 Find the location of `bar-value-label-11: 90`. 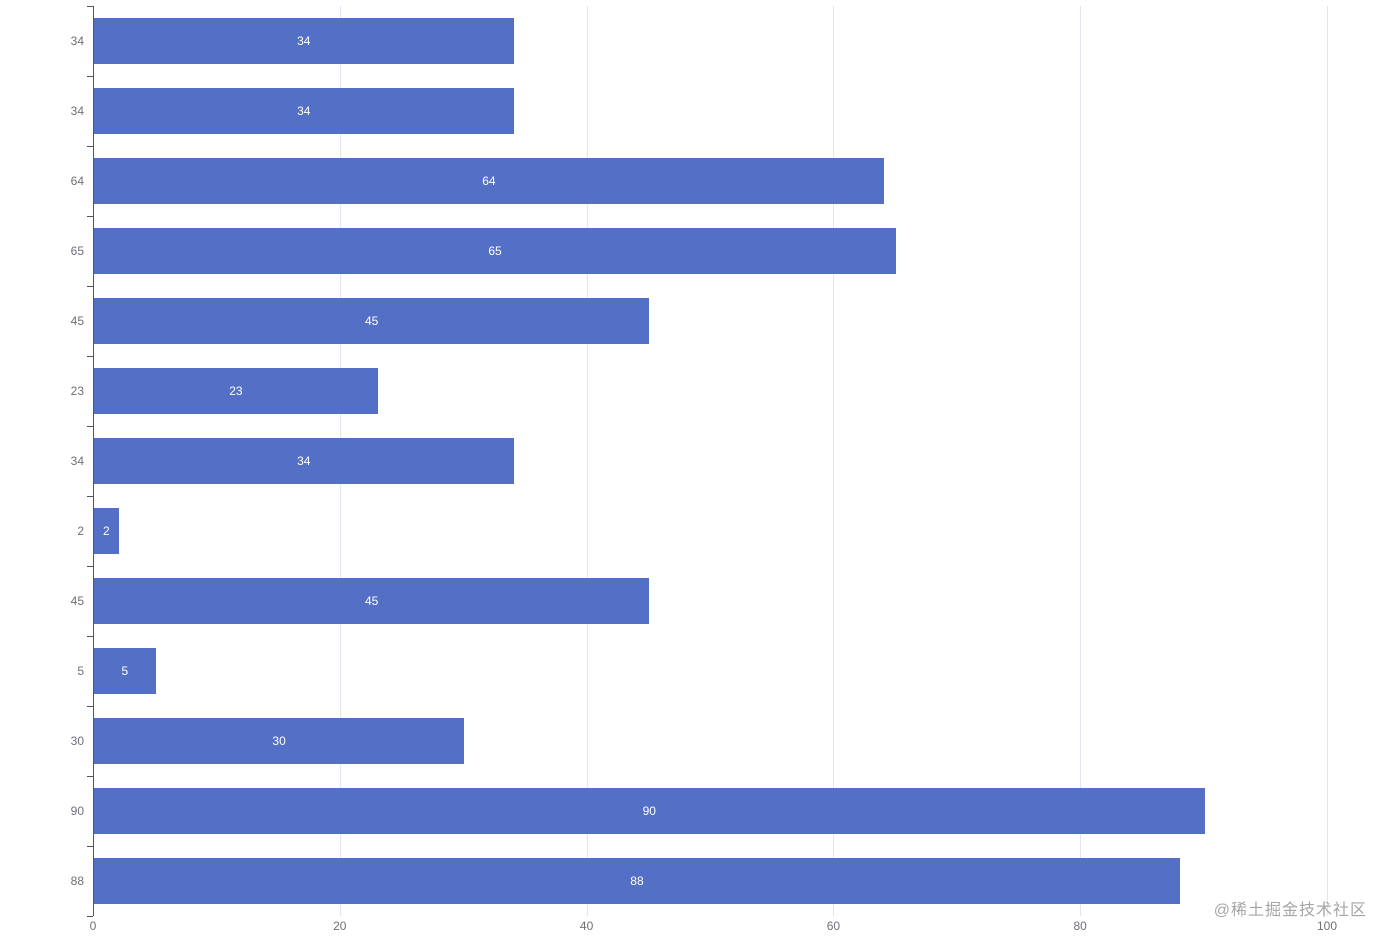

bar-value-label-11: 90 is located at coordinates (649, 811).